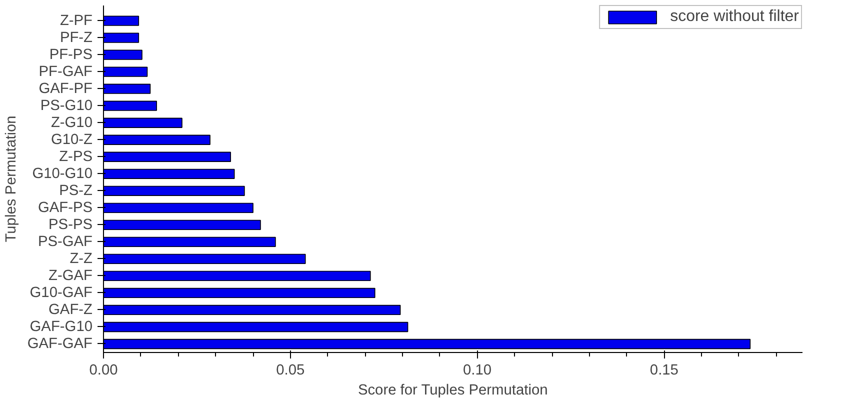  I want to click on x-axis-title: Score for Tuples Permutation, so click(453, 390).